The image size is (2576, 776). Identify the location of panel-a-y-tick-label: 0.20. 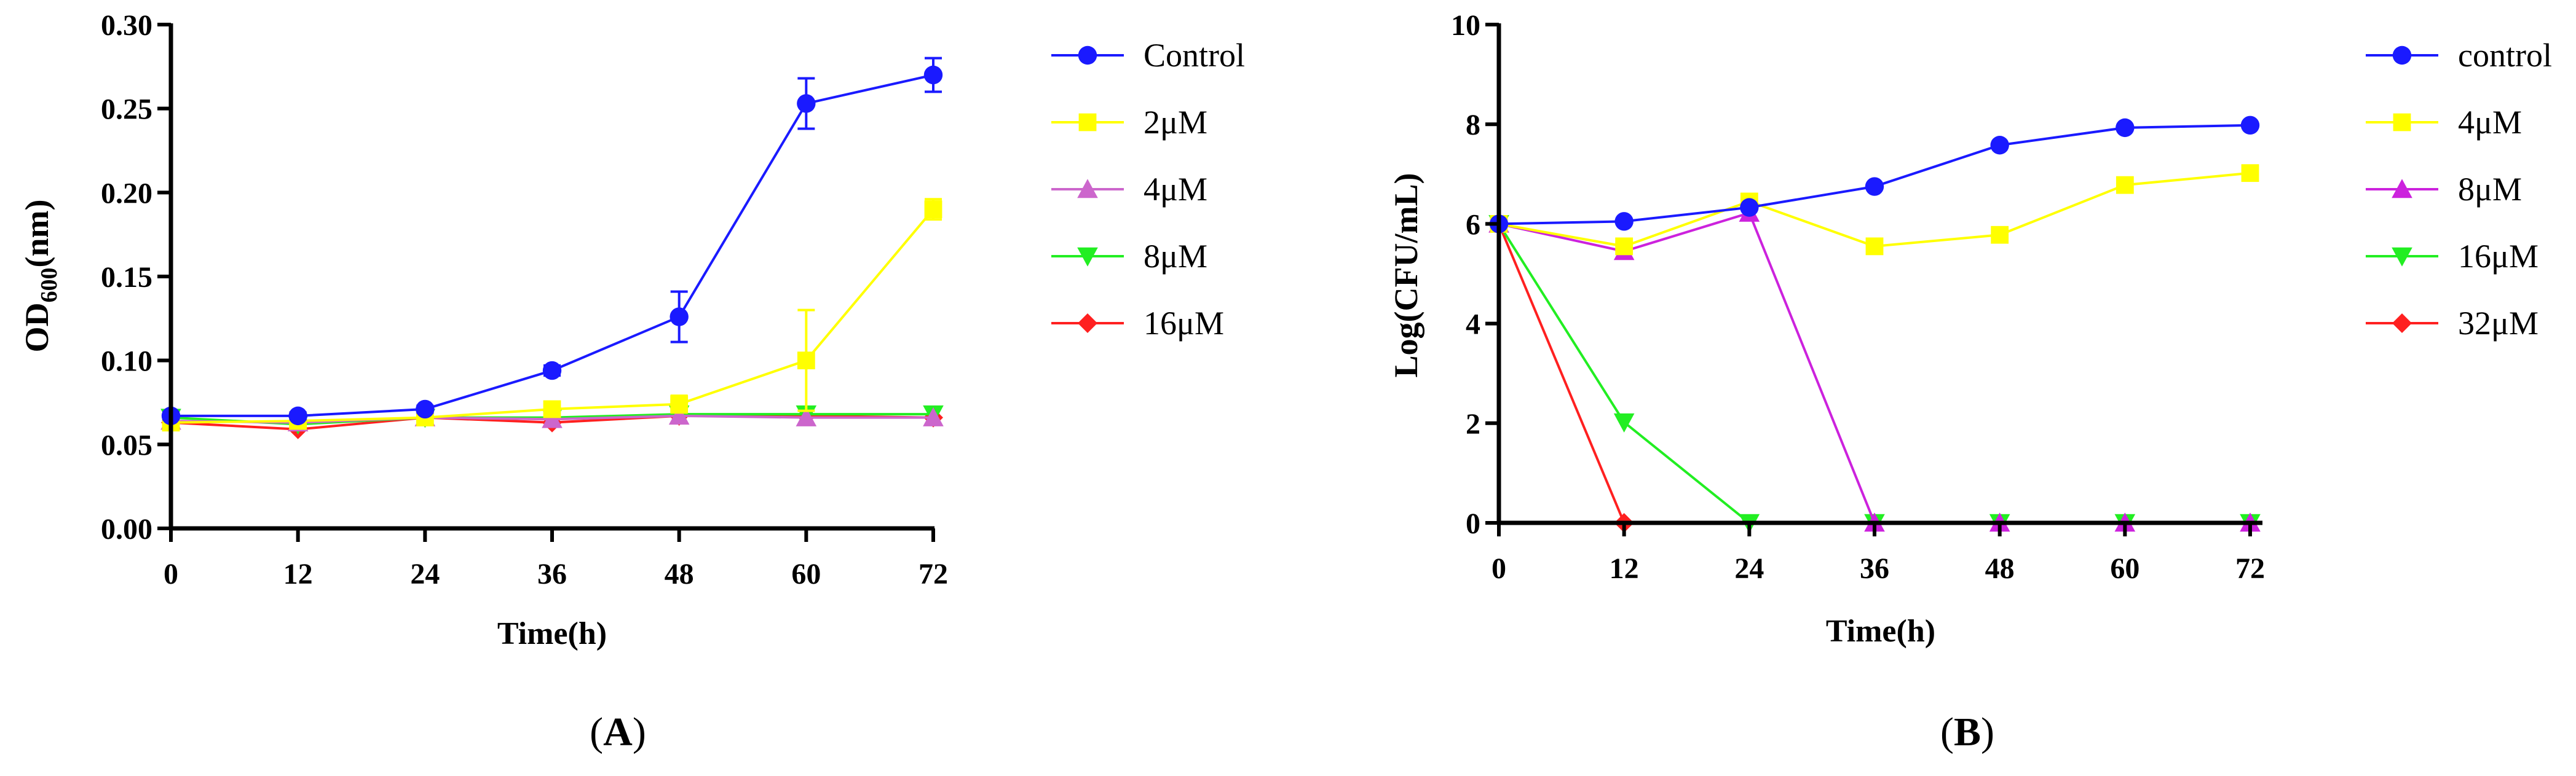
(126, 193).